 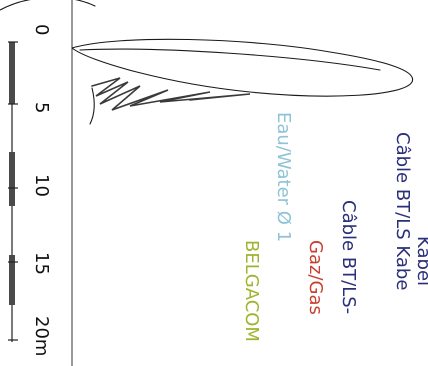 What do you see at coordinates (41, 107) in the screenshot?
I see `scale-tick-label: 5` at bounding box center [41, 107].